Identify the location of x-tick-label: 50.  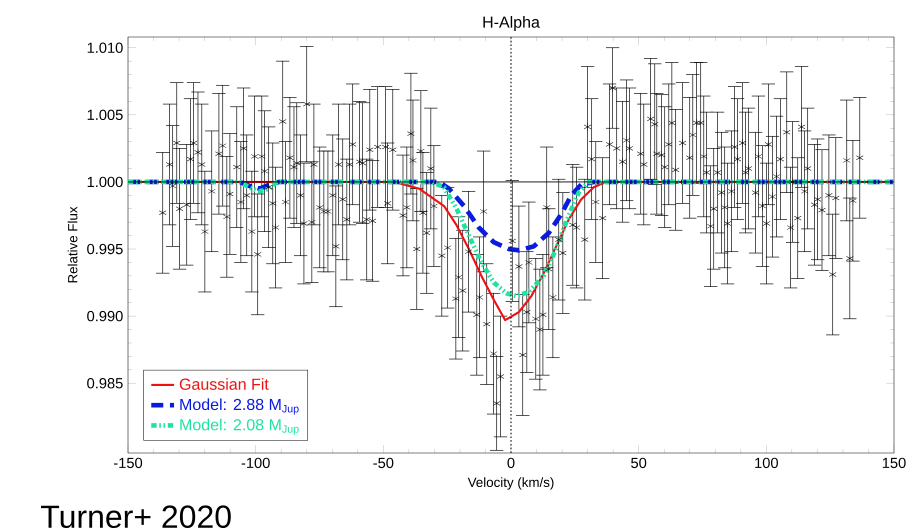
(638, 463).